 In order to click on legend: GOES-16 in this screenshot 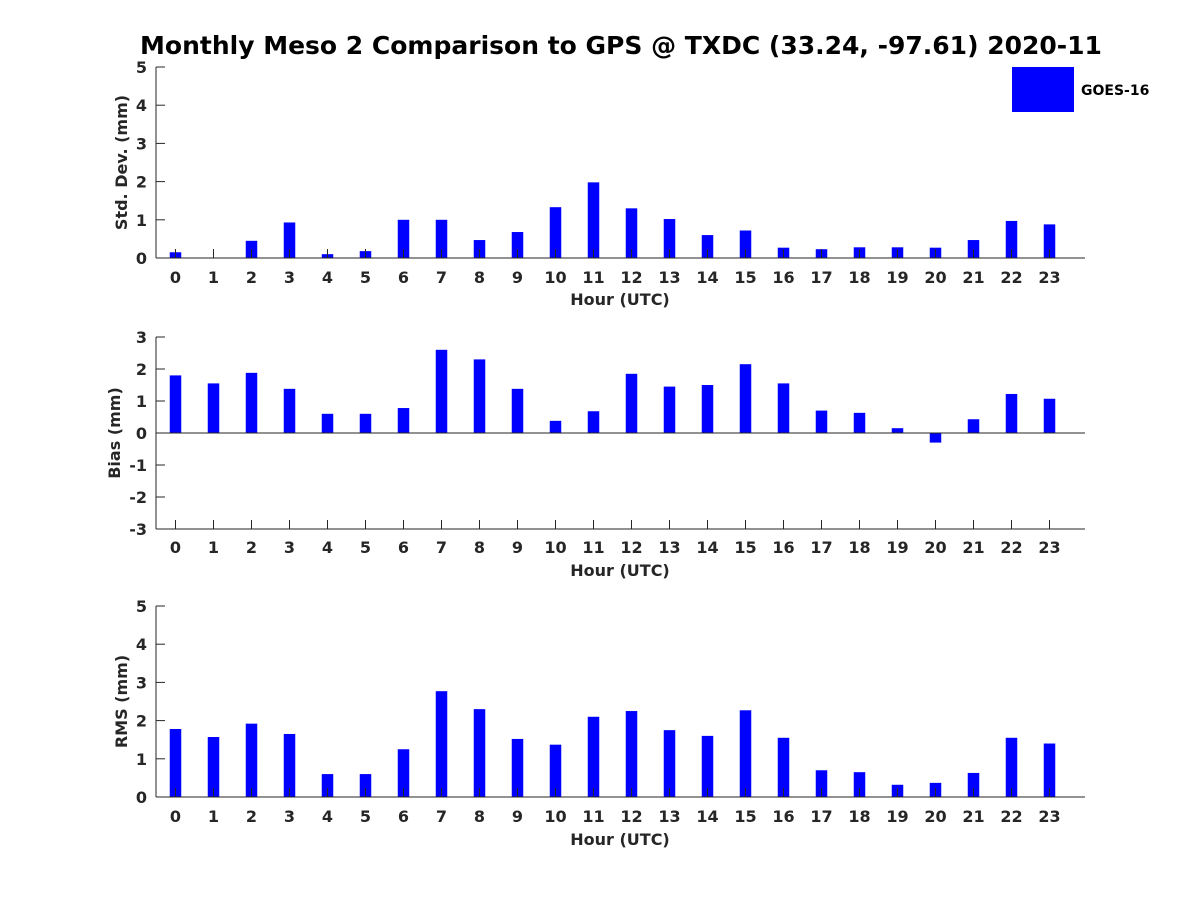, I will do `click(1080, 89)`.